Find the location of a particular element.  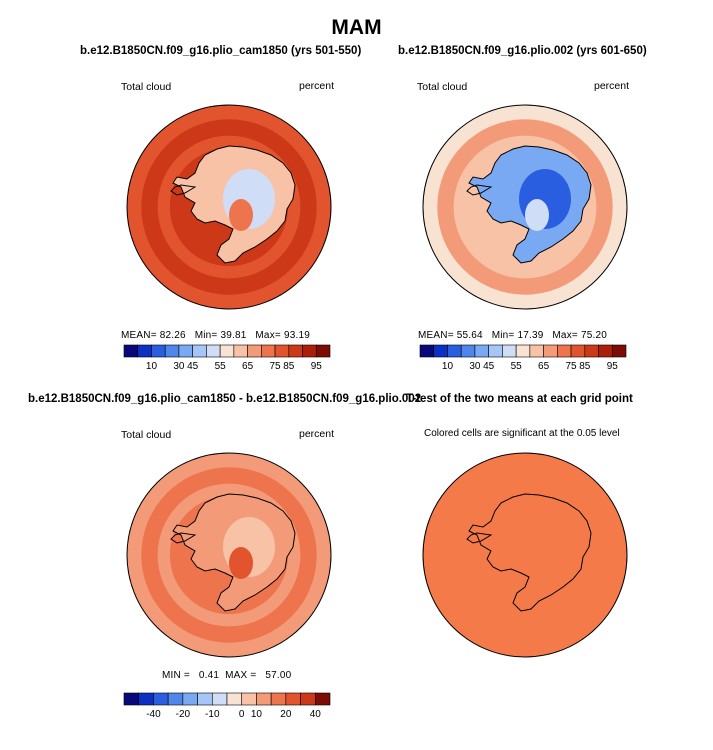

panel-1-mean-label: MEAN= is located at coordinates (139, 335).